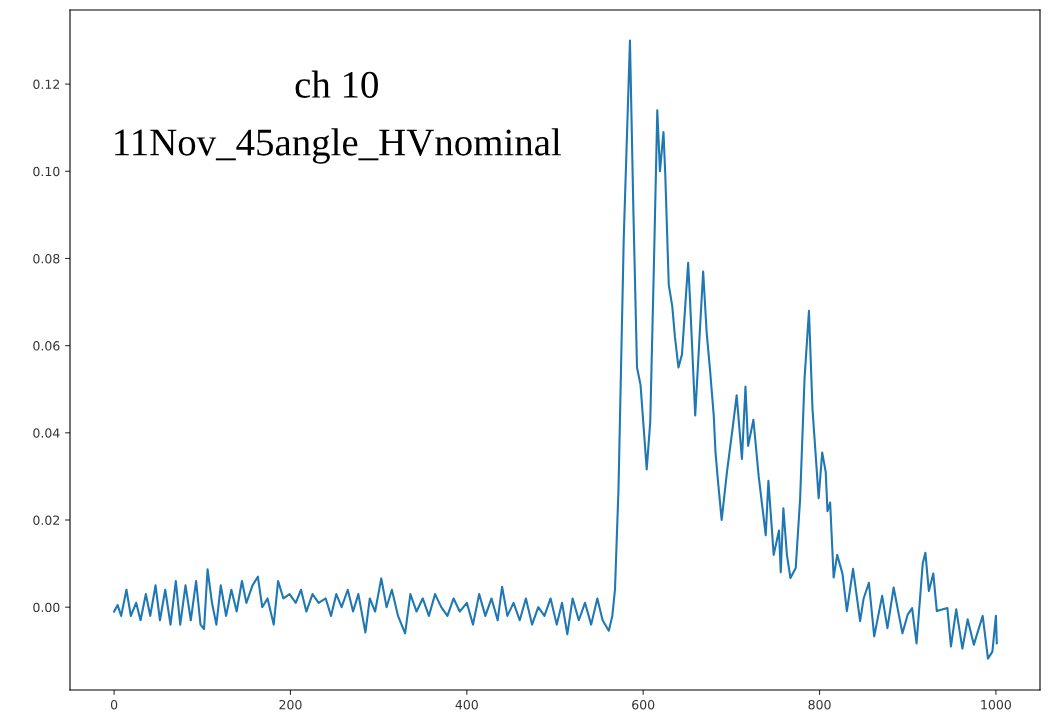  What do you see at coordinates (336, 84) in the screenshot?
I see `annotation: ch 10` at bounding box center [336, 84].